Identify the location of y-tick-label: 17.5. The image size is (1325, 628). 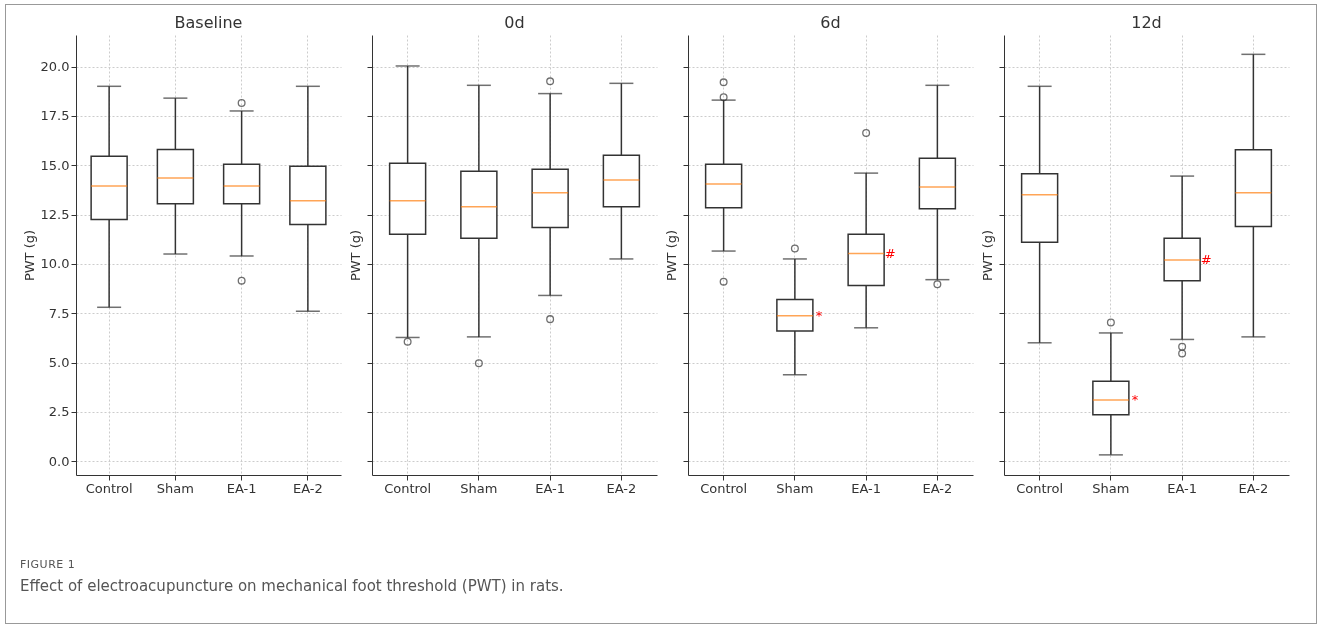
(55, 116).